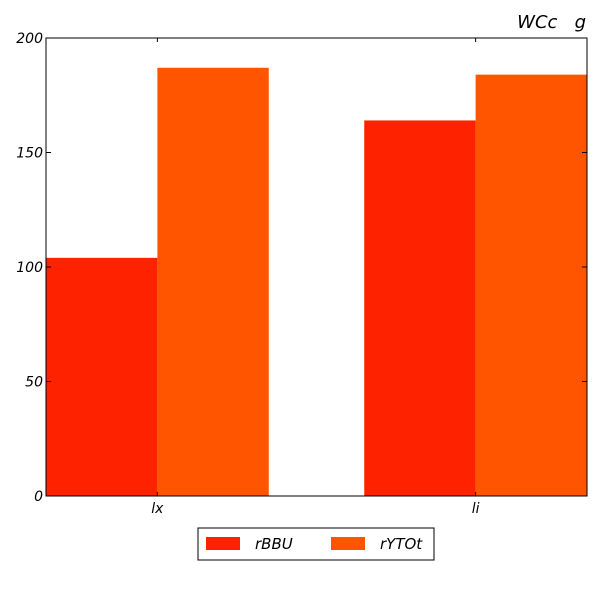 The height and width of the screenshot is (604, 600). Describe the element at coordinates (274, 544) in the screenshot. I see `legend-label-rBBU: rBBU` at that location.